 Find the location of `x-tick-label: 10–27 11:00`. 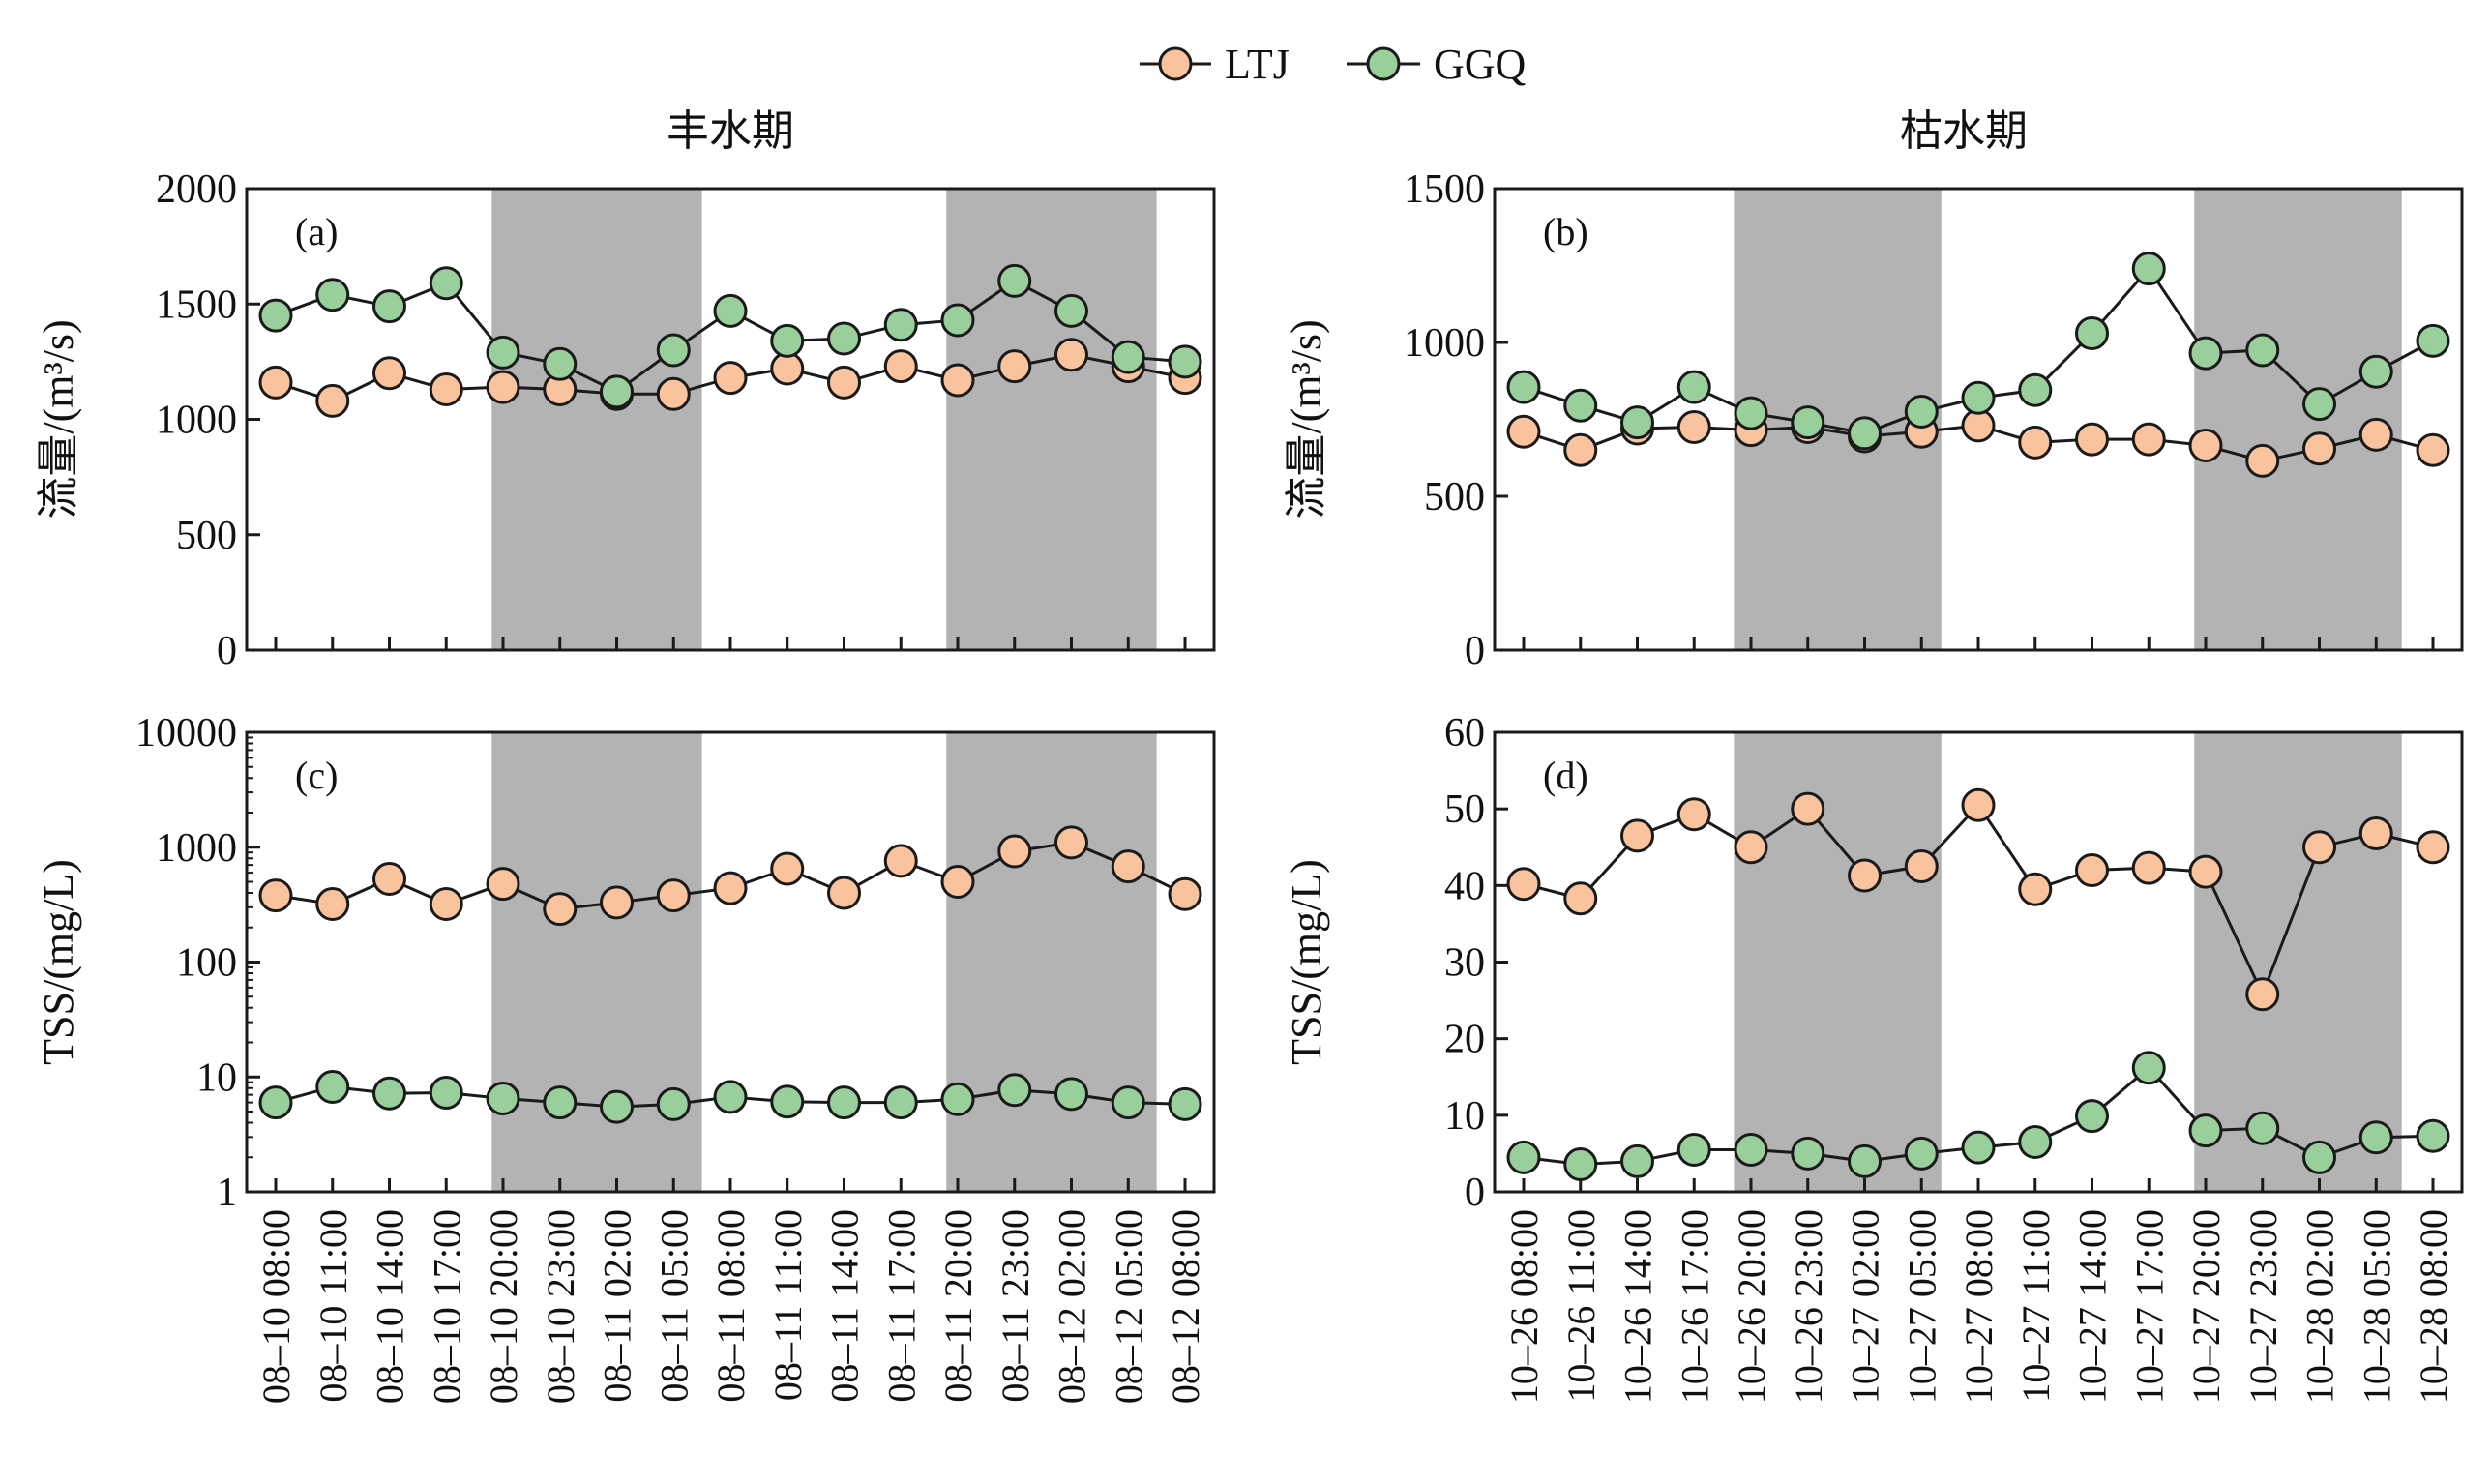

x-tick-label: 10–27 11:00 is located at coordinates (2036, 1306).